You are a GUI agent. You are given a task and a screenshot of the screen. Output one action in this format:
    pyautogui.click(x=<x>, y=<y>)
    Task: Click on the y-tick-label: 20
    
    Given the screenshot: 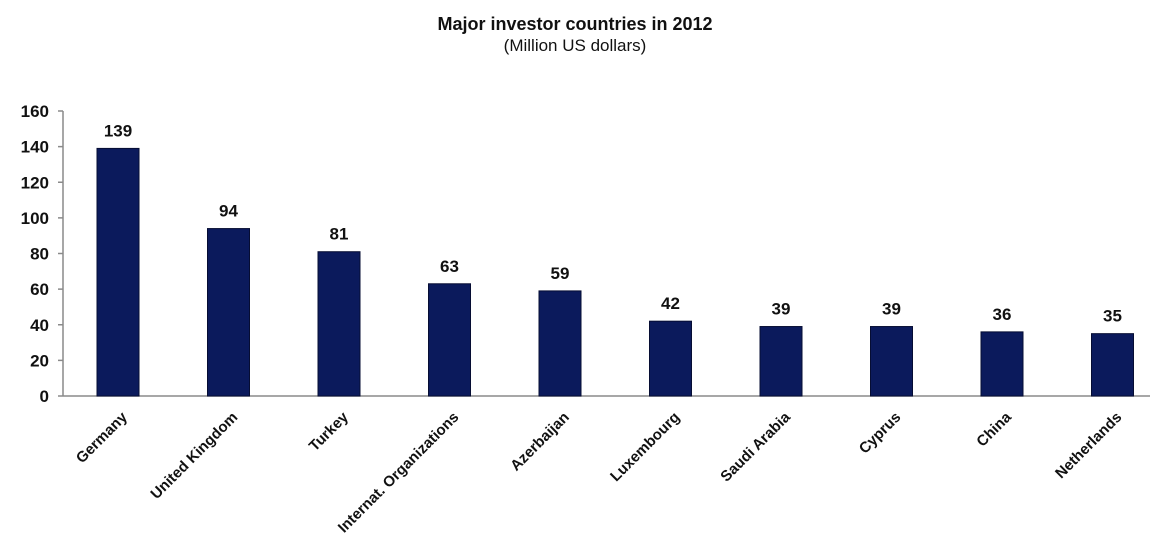 What is the action you would take?
    pyautogui.click(x=39, y=360)
    